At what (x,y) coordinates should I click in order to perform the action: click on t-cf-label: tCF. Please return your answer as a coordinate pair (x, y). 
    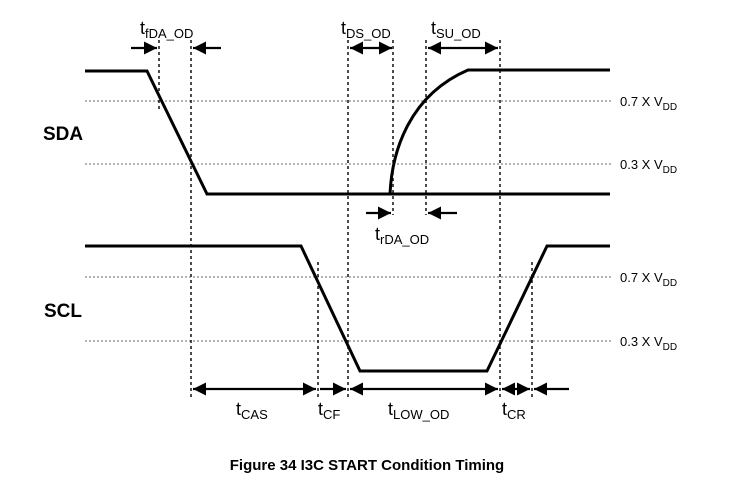
    Looking at the image, I should click on (329, 410).